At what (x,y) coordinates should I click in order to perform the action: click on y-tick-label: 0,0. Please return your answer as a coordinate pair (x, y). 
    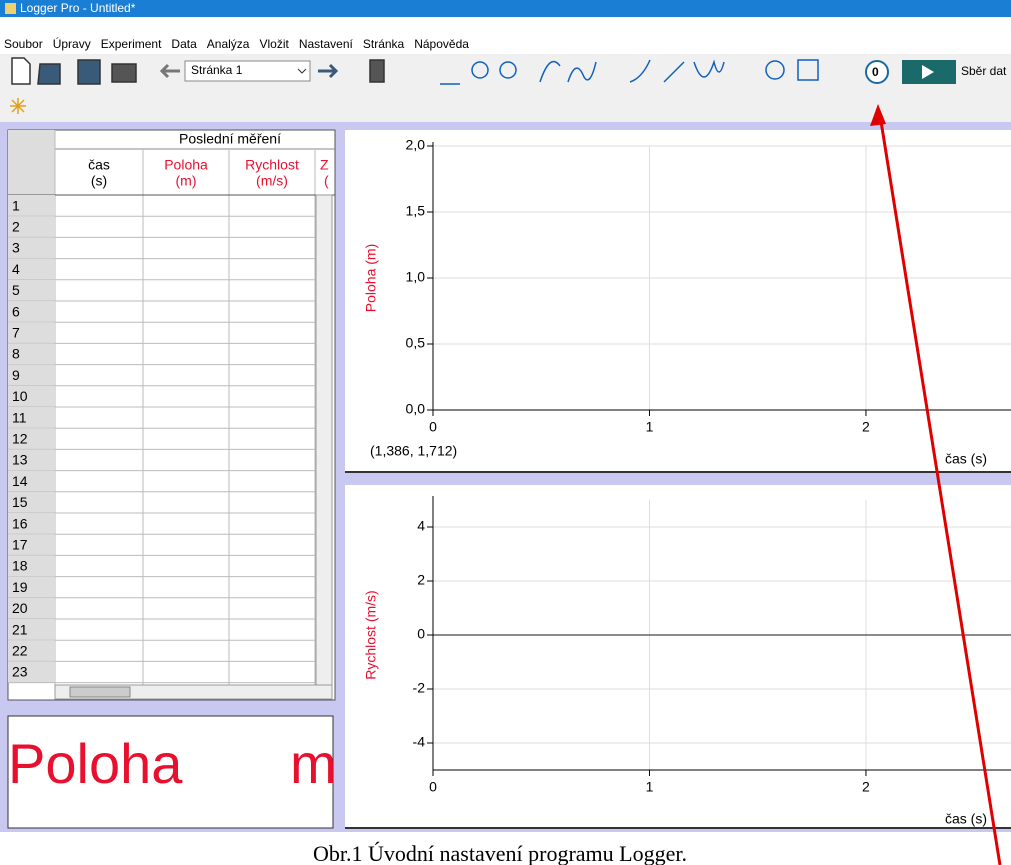
    Looking at the image, I should click on (416, 409).